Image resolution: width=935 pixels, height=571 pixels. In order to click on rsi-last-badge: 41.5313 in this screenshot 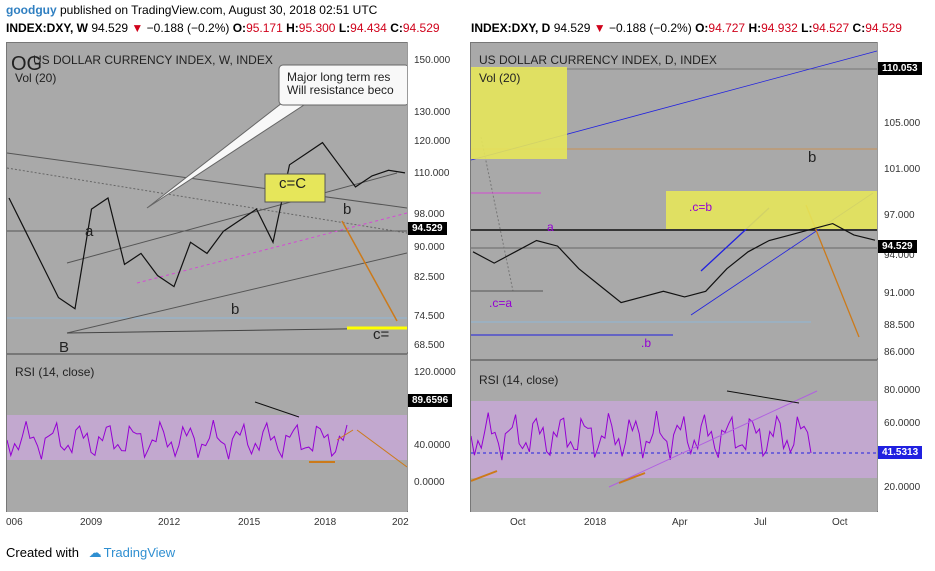, I will do `click(900, 452)`.